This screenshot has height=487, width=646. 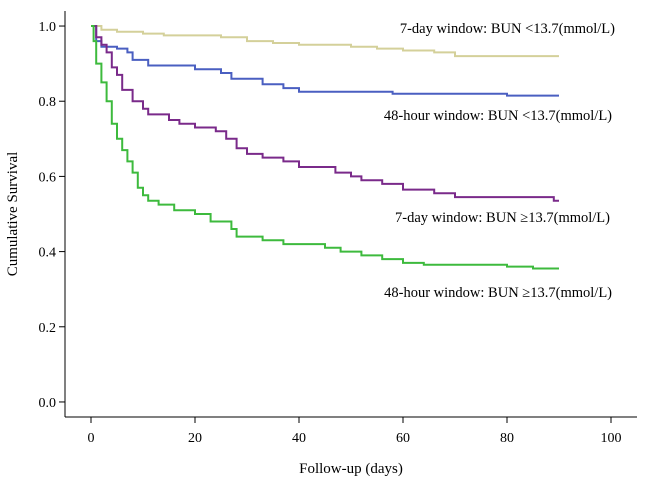 I want to click on annotation-3: 7-day window: BUN ≥13.7(mmol/L), so click(x=502, y=218).